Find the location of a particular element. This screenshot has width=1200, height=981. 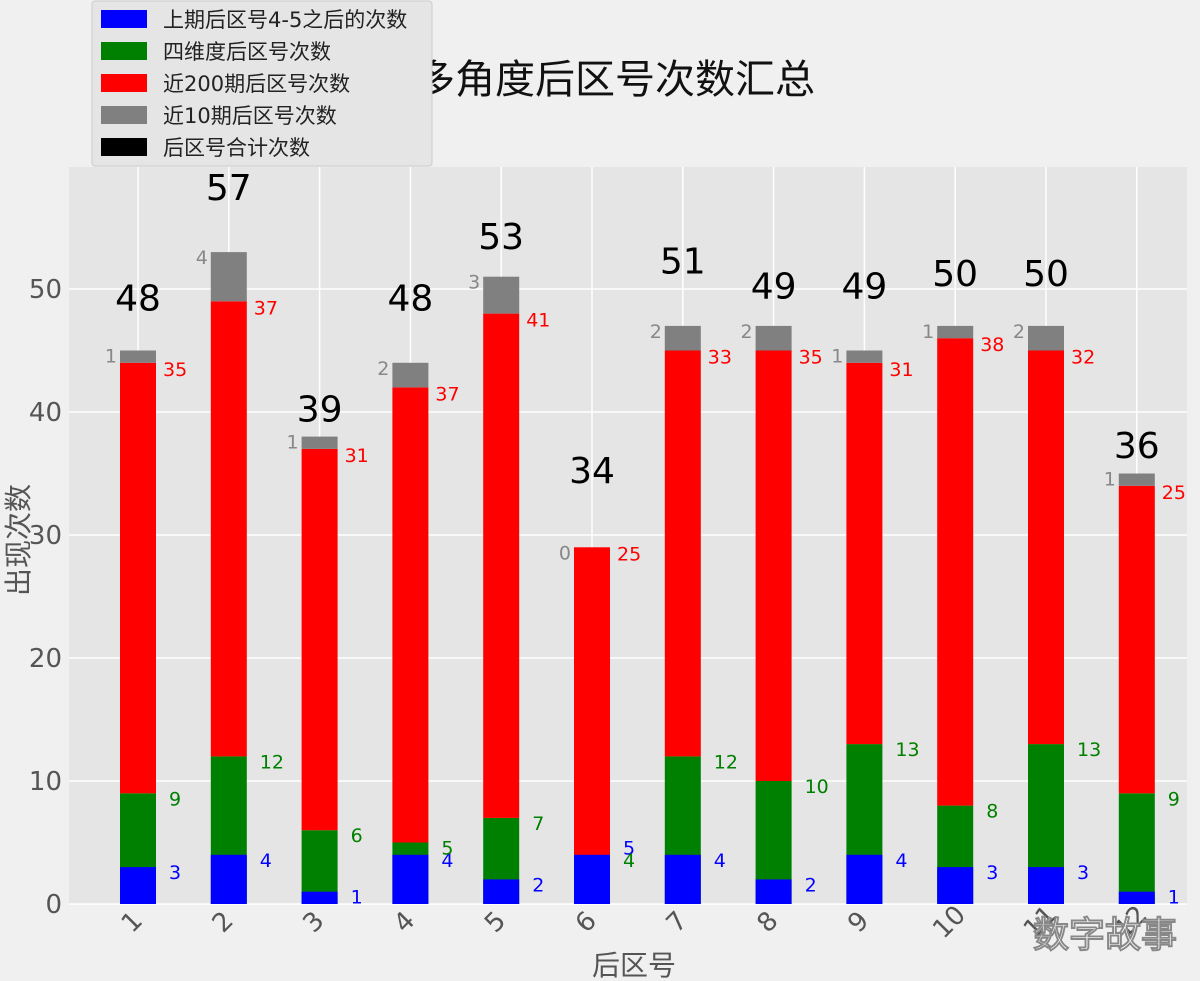

bar-green is located at coordinates (1136, 848).